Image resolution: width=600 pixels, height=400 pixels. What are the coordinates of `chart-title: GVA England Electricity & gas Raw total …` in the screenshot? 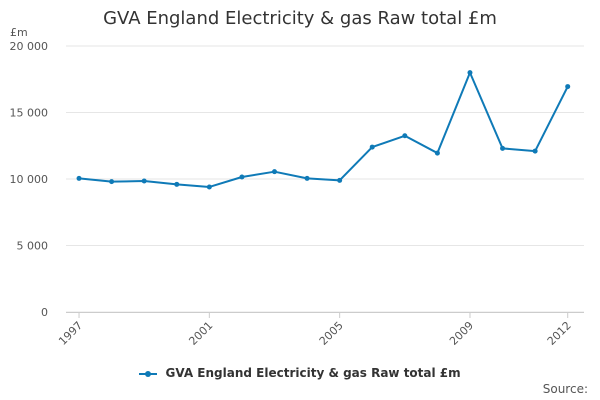 It's located at (300, 18).